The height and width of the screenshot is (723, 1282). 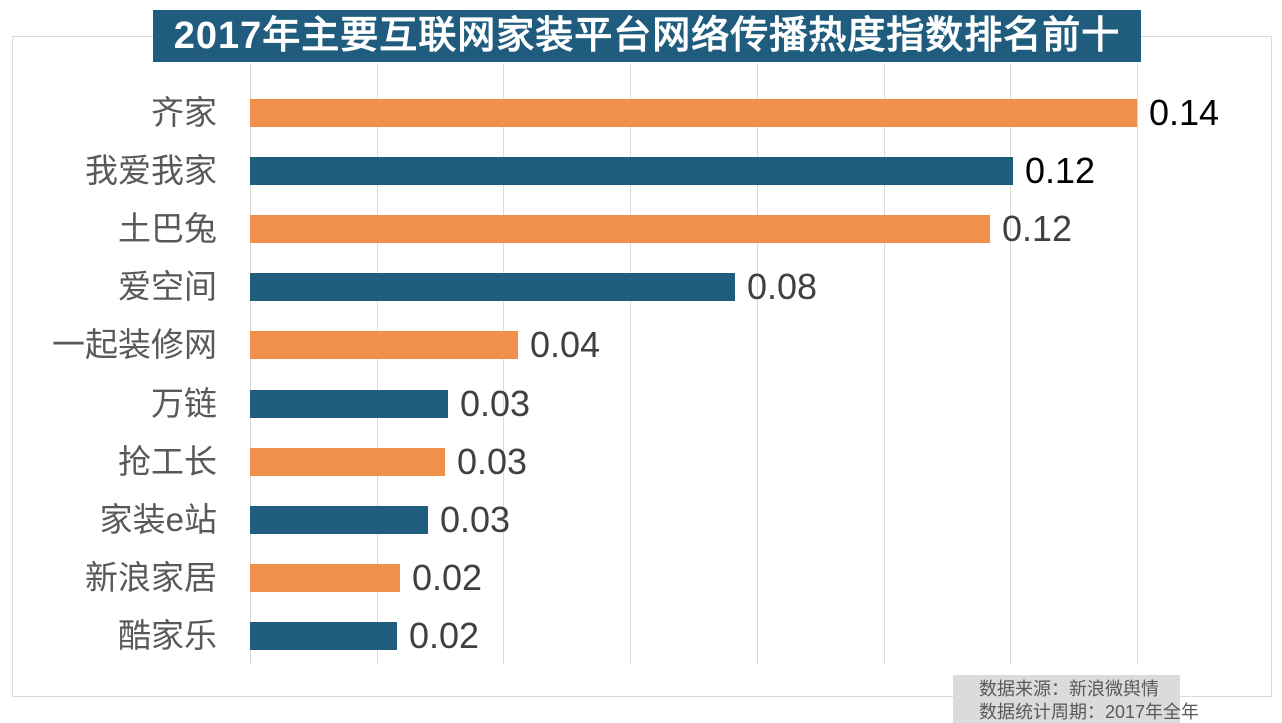 I want to click on category-label: 万链, so click(x=184, y=403).